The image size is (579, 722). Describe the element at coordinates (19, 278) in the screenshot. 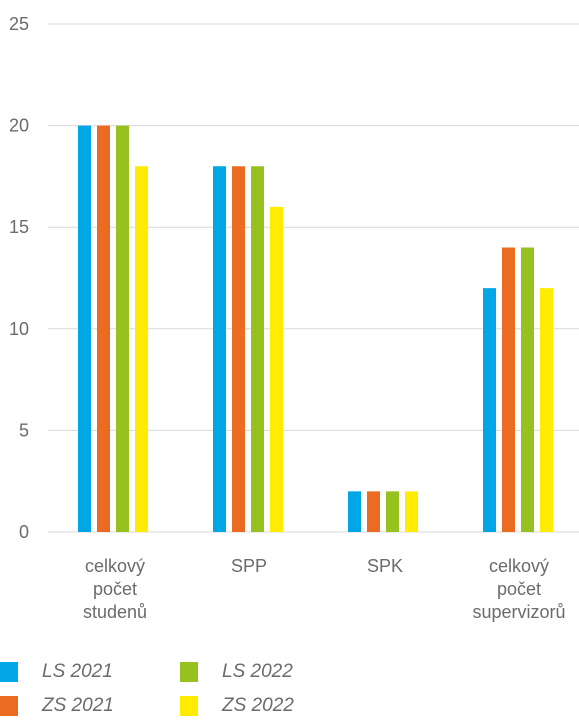

I see `y-axis-tick-labels: 0 5 10 15 20 25` at that location.